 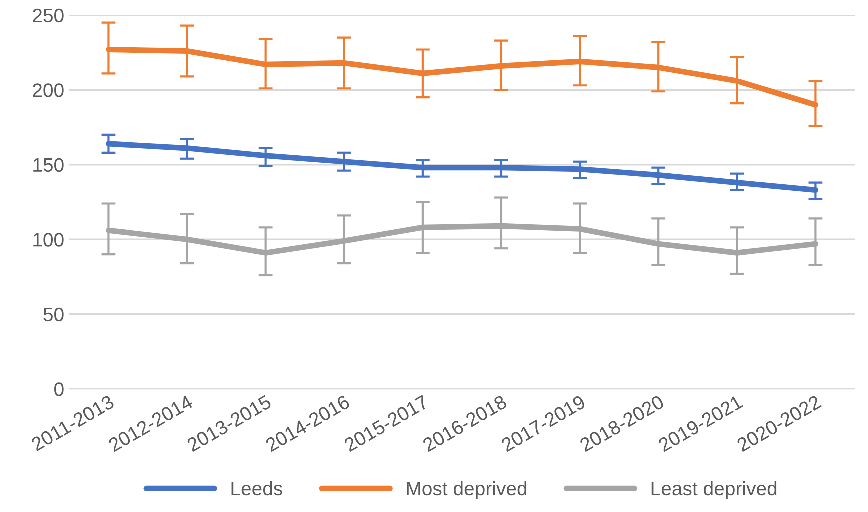 What do you see at coordinates (467, 490) in the screenshot?
I see `legend-label: Most deprived` at bounding box center [467, 490].